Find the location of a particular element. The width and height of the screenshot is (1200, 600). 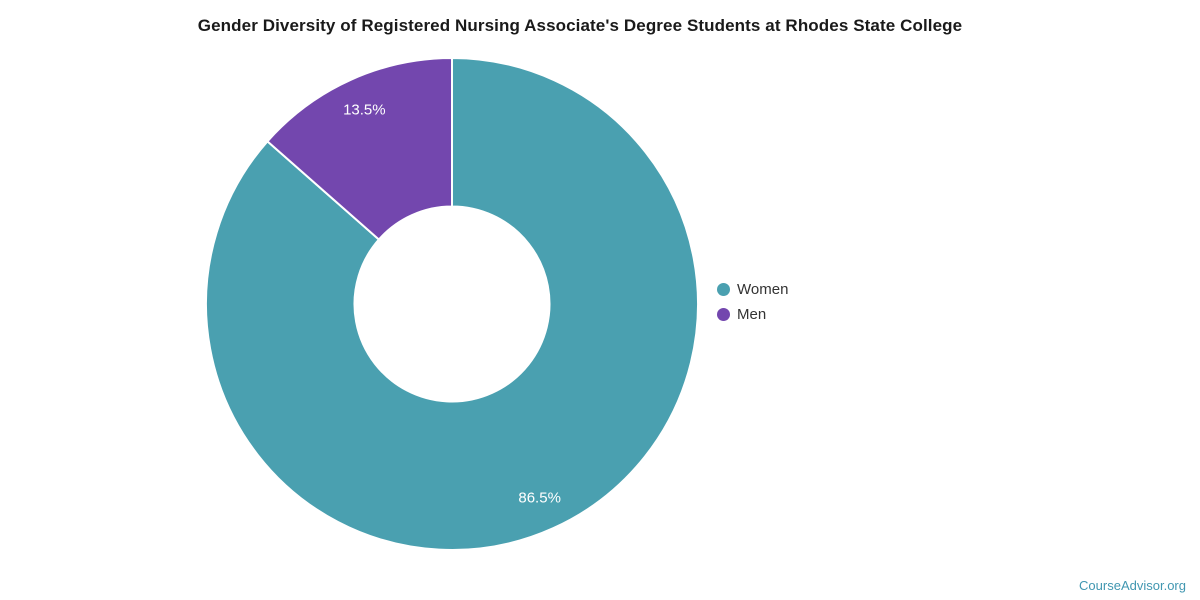

legend-item-women: Women is located at coordinates (752, 289).